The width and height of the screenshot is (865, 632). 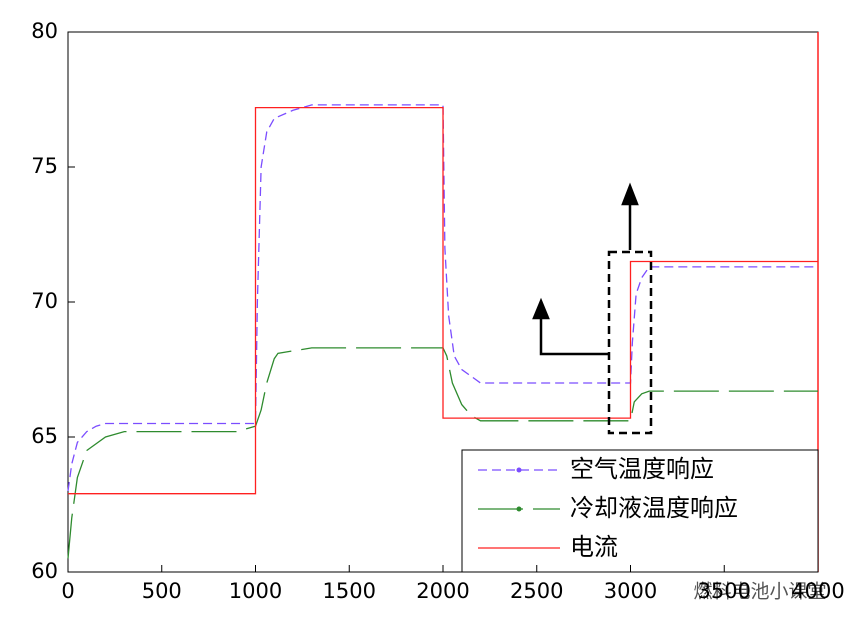 What do you see at coordinates (442, 591) in the screenshot?
I see `x-tick-label: 2000` at bounding box center [442, 591].